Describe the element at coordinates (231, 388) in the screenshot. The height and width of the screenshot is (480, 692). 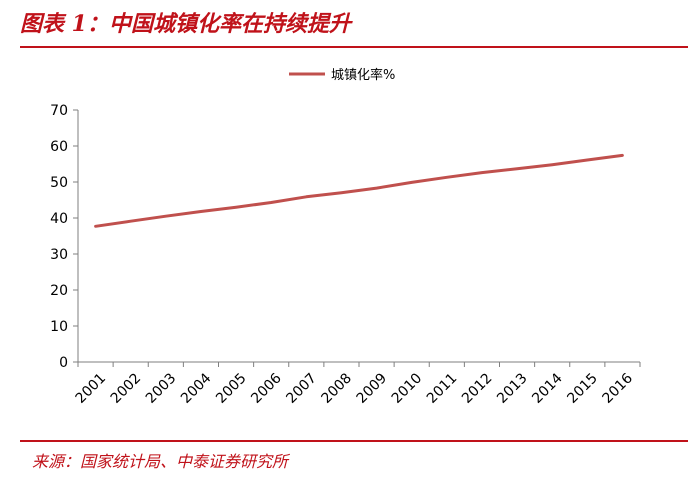
I see `x-tick-label: 2005` at that location.